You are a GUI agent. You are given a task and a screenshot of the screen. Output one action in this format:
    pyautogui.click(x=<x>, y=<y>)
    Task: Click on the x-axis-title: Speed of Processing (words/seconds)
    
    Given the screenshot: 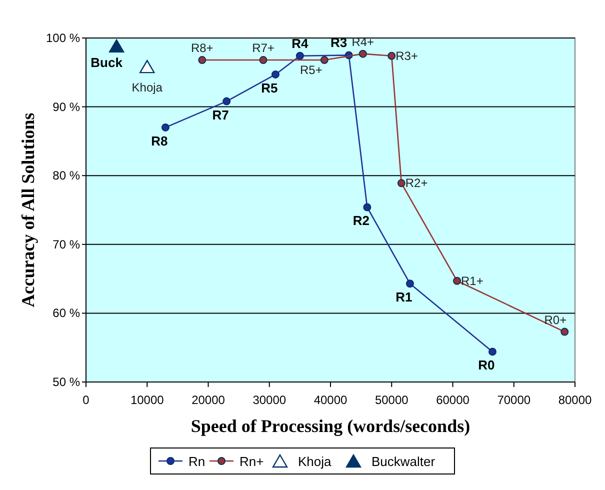 What is the action you would take?
    pyautogui.click(x=330, y=426)
    